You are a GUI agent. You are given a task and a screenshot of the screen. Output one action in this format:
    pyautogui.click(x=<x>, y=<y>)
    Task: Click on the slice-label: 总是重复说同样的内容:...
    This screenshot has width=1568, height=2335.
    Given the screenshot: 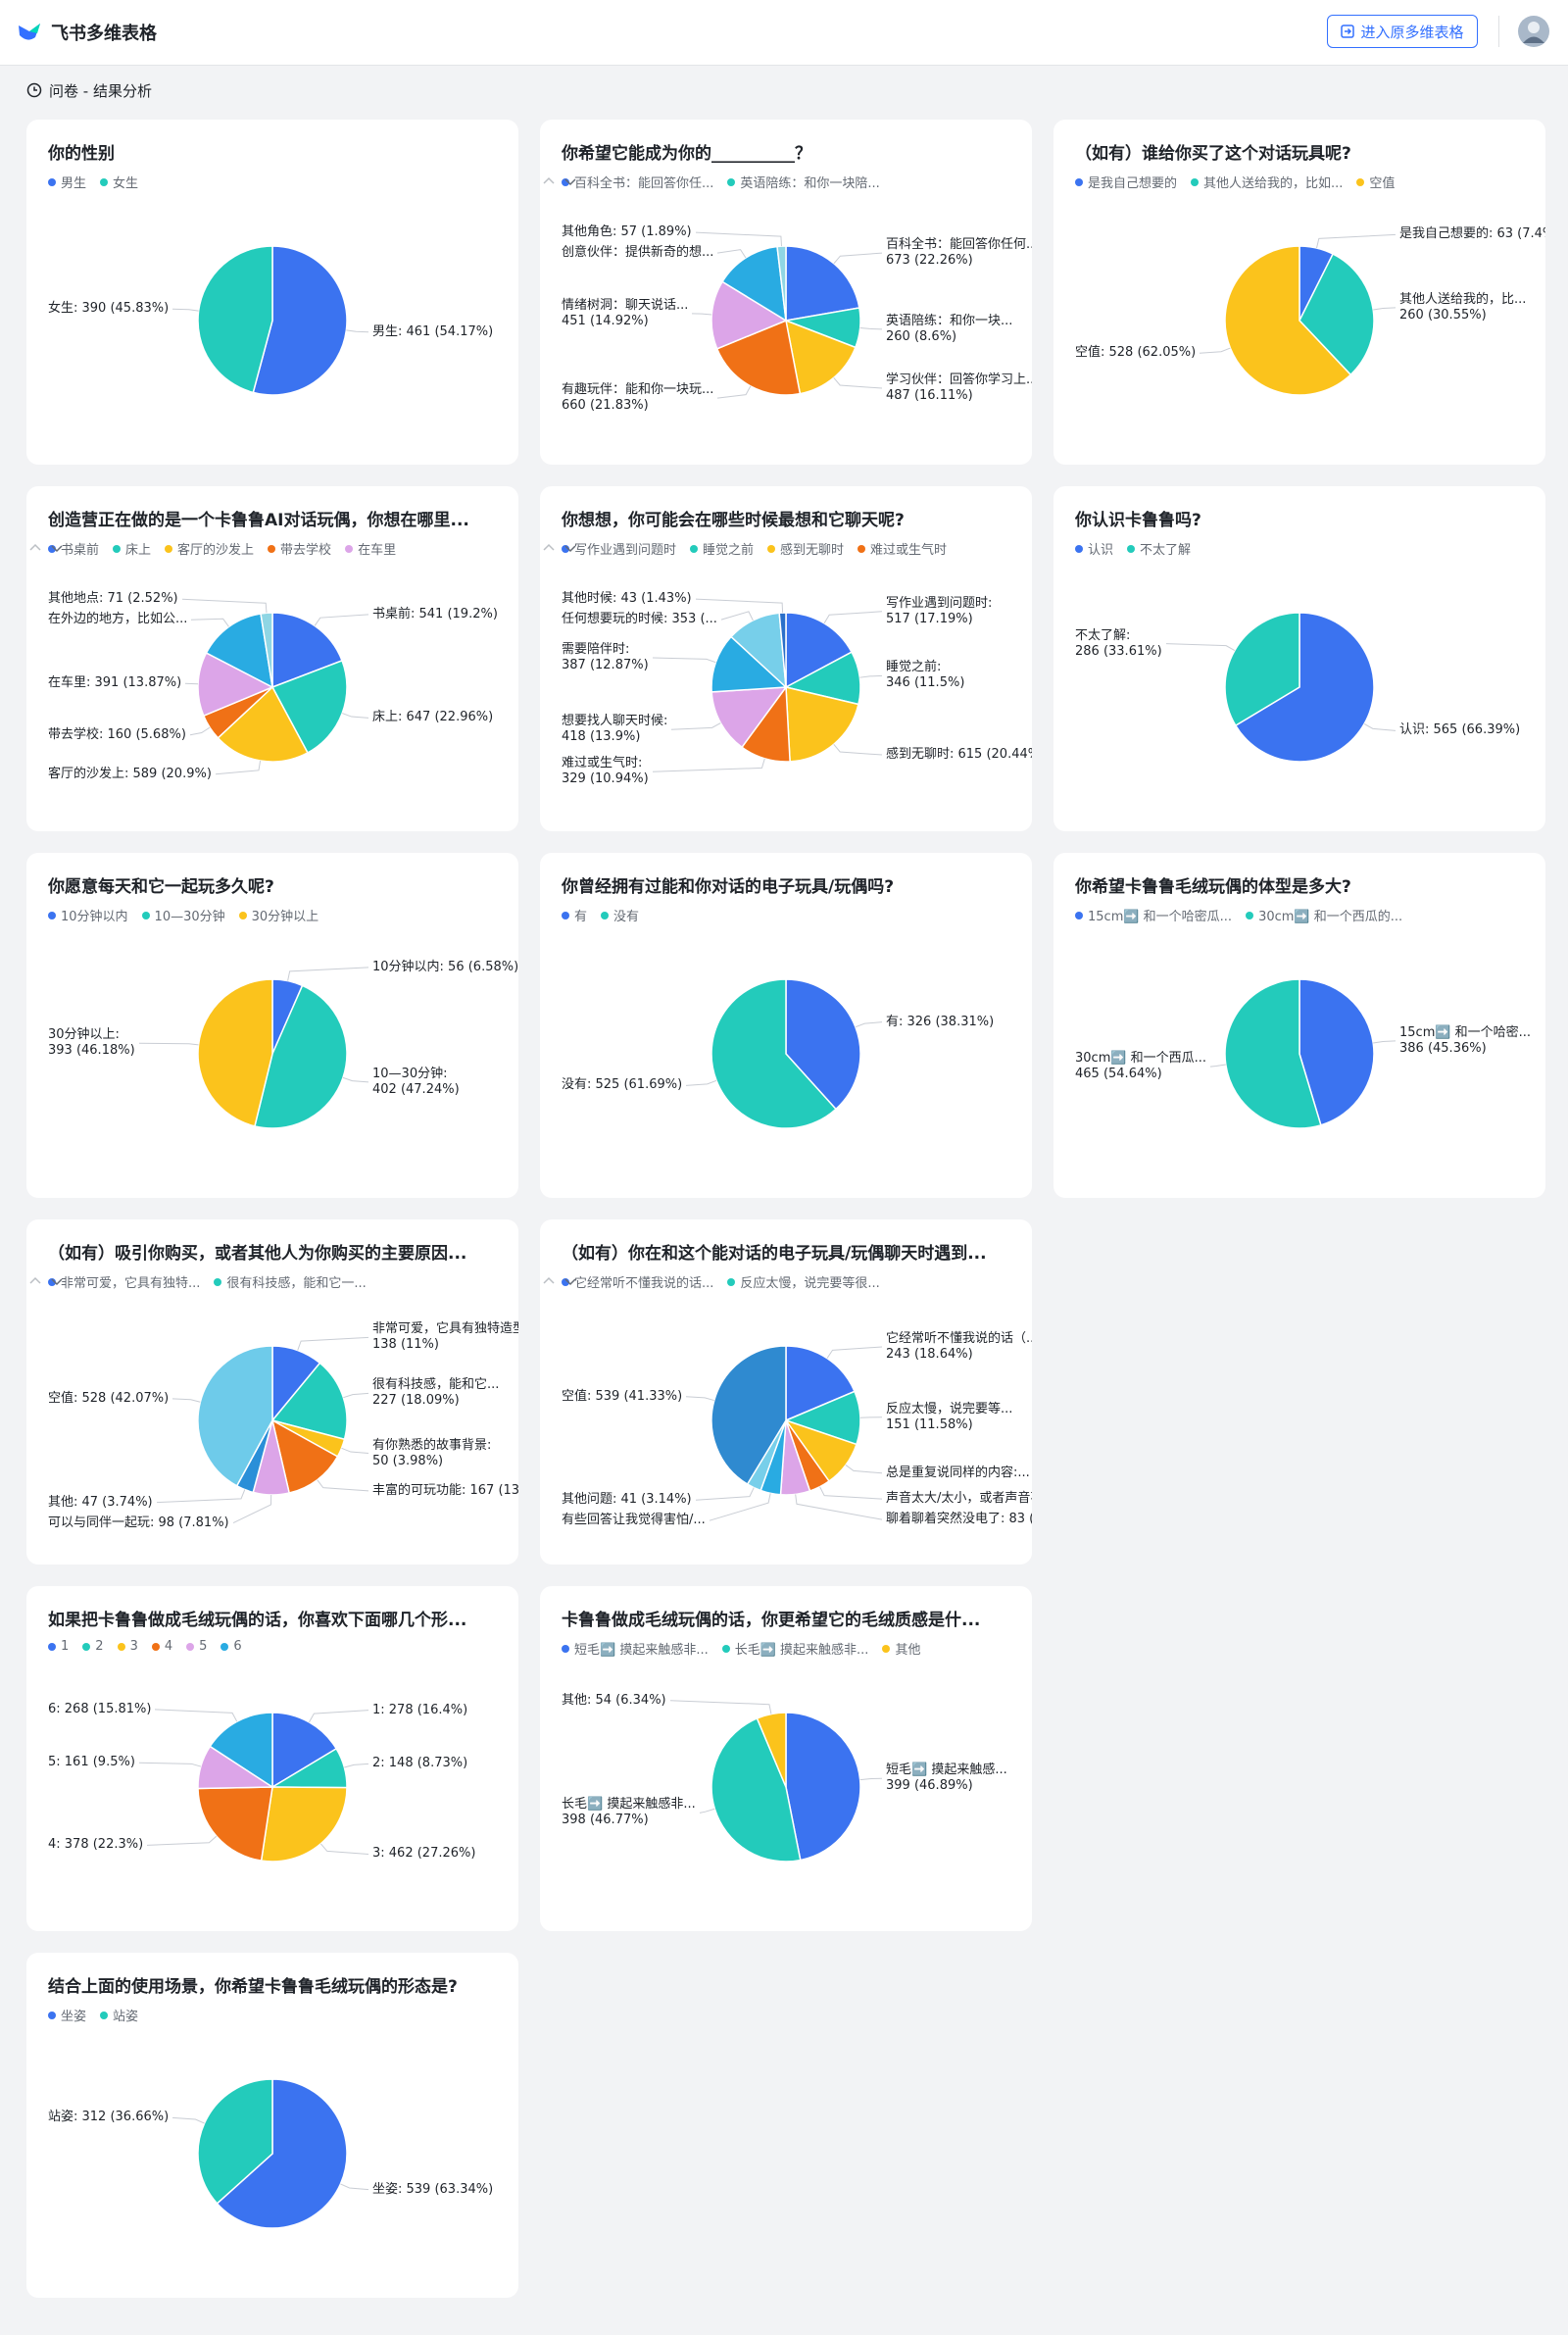 What is the action you would take?
    pyautogui.click(x=958, y=1472)
    